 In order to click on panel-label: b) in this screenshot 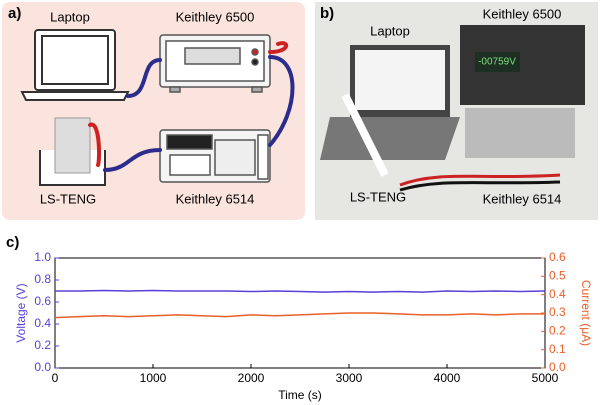, I will do `click(327, 13)`.